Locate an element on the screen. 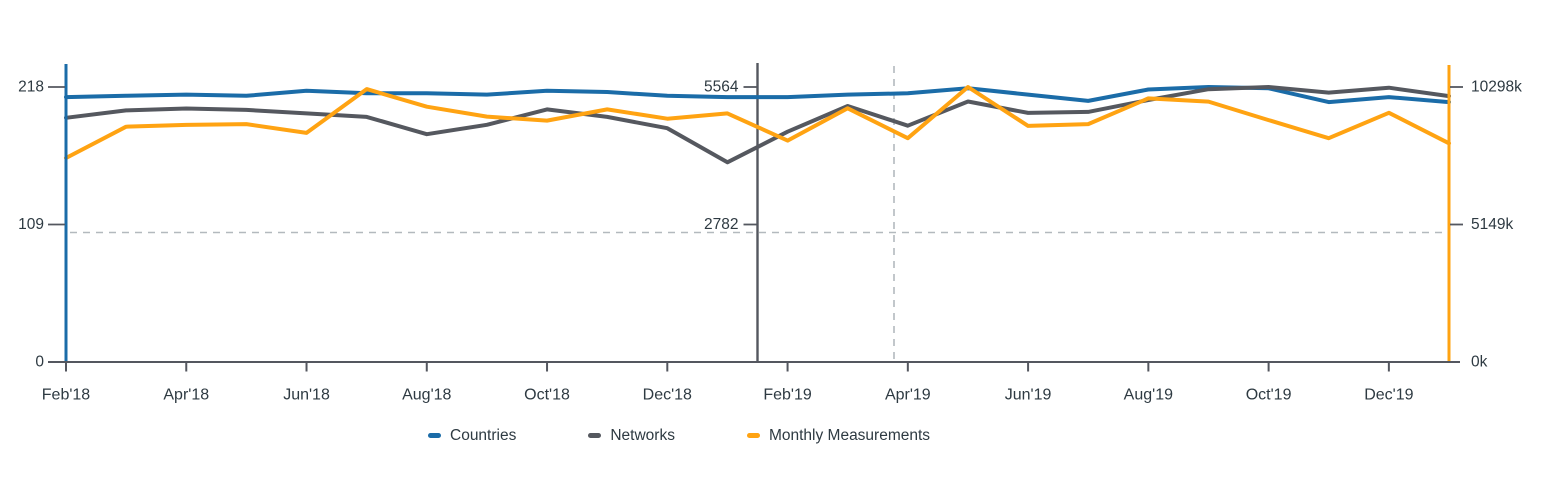 This screenshot has height=485, width=1552. legend-label-monthly-measurements: Monthly Measurements is located at coordinates (849, 435).